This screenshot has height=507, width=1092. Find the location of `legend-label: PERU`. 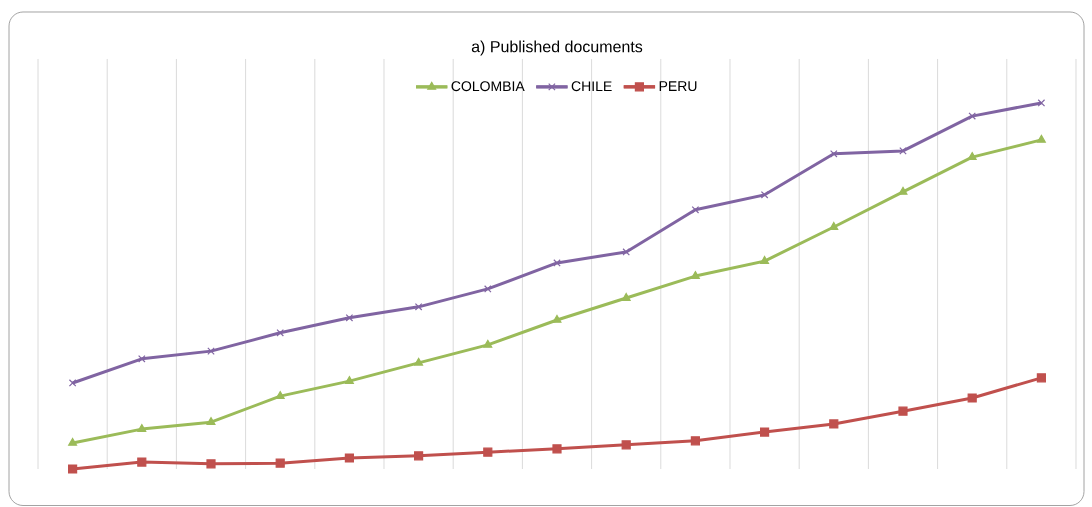

legend-label: PERU is located at coordinates (678, 86).